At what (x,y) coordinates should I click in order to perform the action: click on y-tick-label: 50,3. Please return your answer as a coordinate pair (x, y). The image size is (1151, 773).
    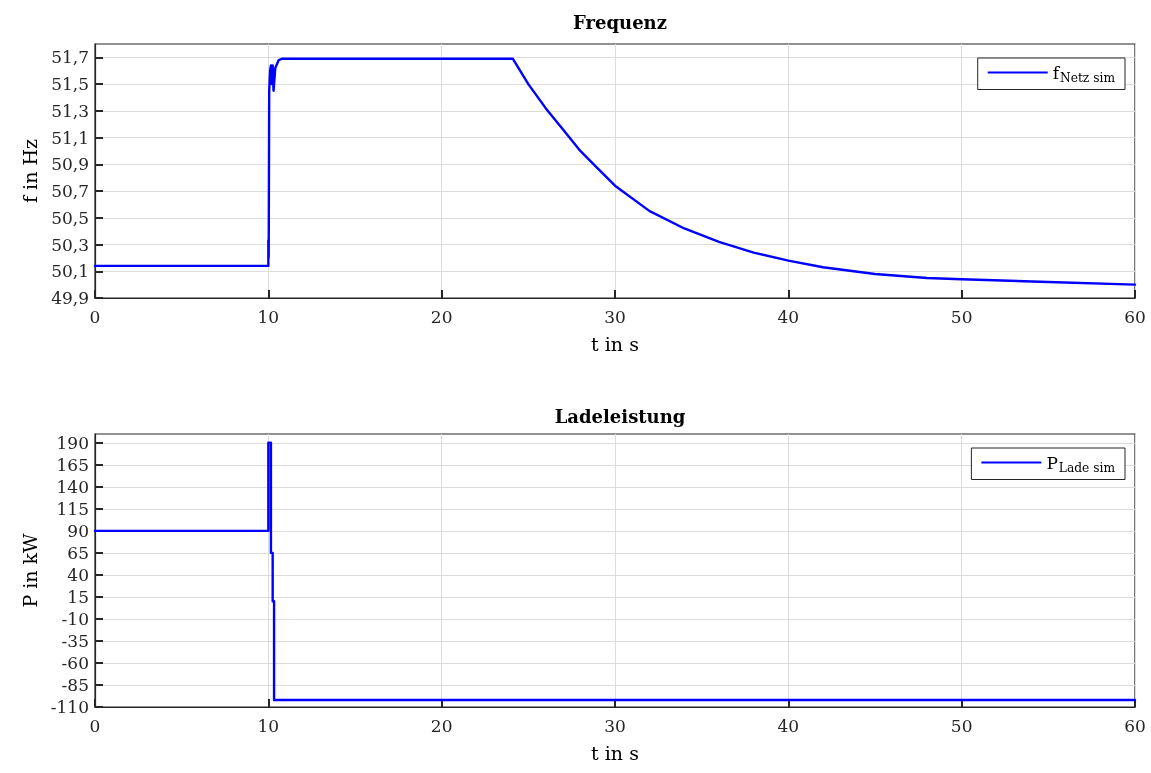
    Looking at the image, I should click on (70, 244).